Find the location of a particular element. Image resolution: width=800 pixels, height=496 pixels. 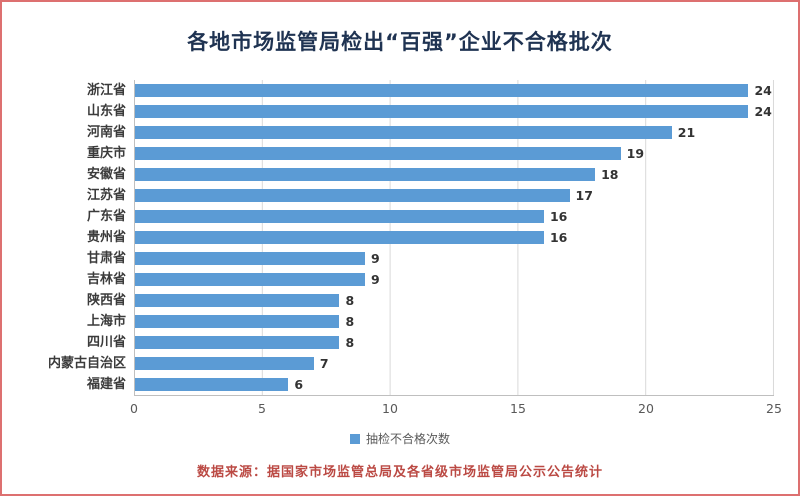

category-label: 吉林省 is located at coordinates (106, 279).